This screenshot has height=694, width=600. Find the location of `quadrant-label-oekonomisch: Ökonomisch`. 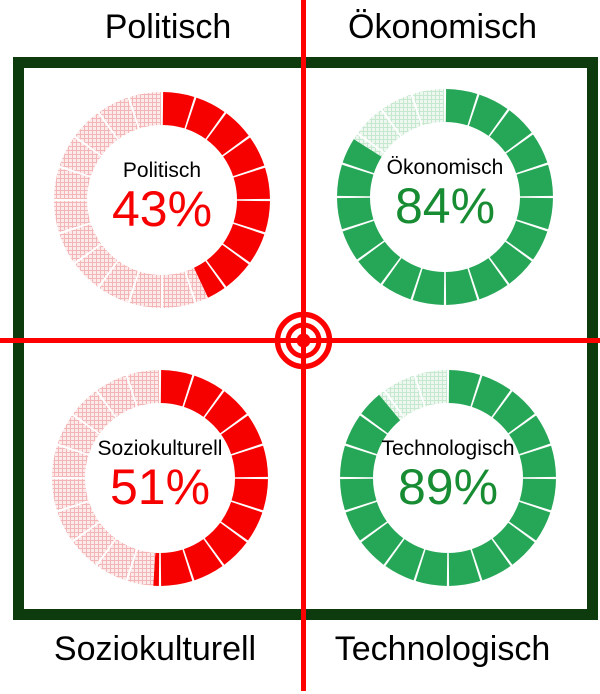

quadrant-label-oekonomisch: Ökonomisch is located at coordinates (442, 27).